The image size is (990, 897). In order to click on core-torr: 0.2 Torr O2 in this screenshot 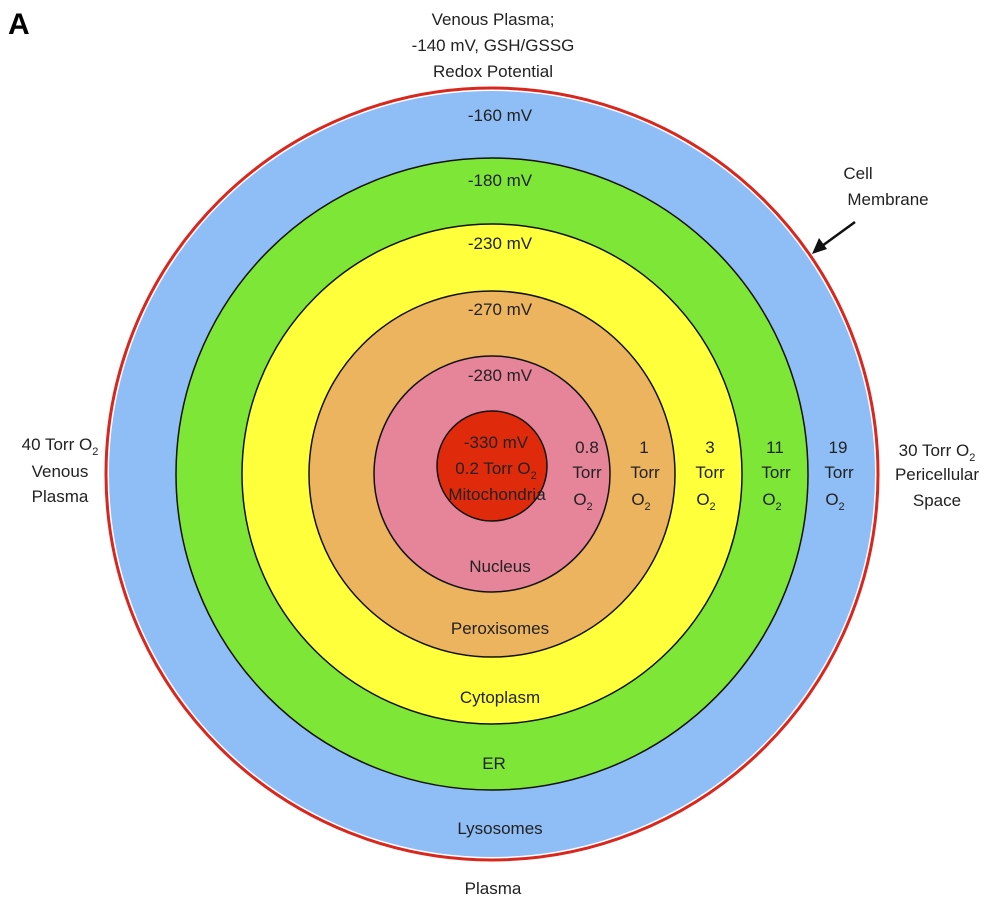, I will do `click(495, 470)`.